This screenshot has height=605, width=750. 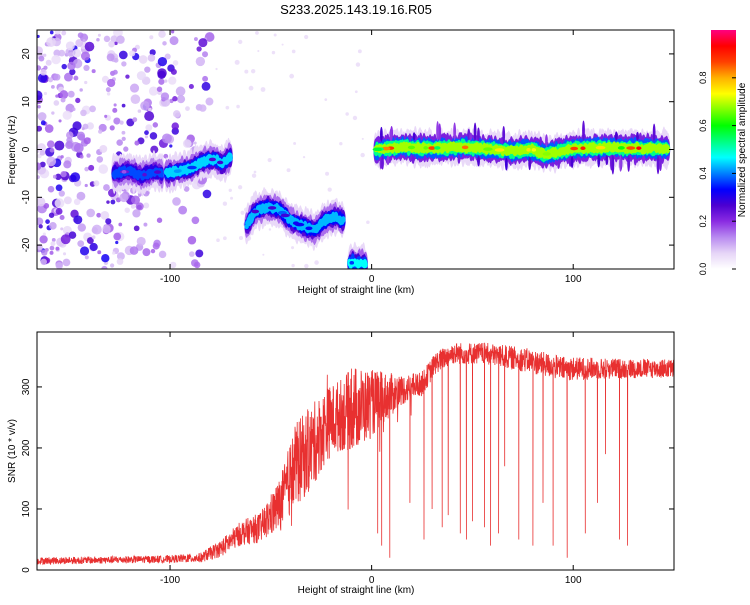 What do you see at coordinates (170, 279) in the screenshot?
I see `spectrogram-xtick-label: -100` at bounding box center [170, 279].